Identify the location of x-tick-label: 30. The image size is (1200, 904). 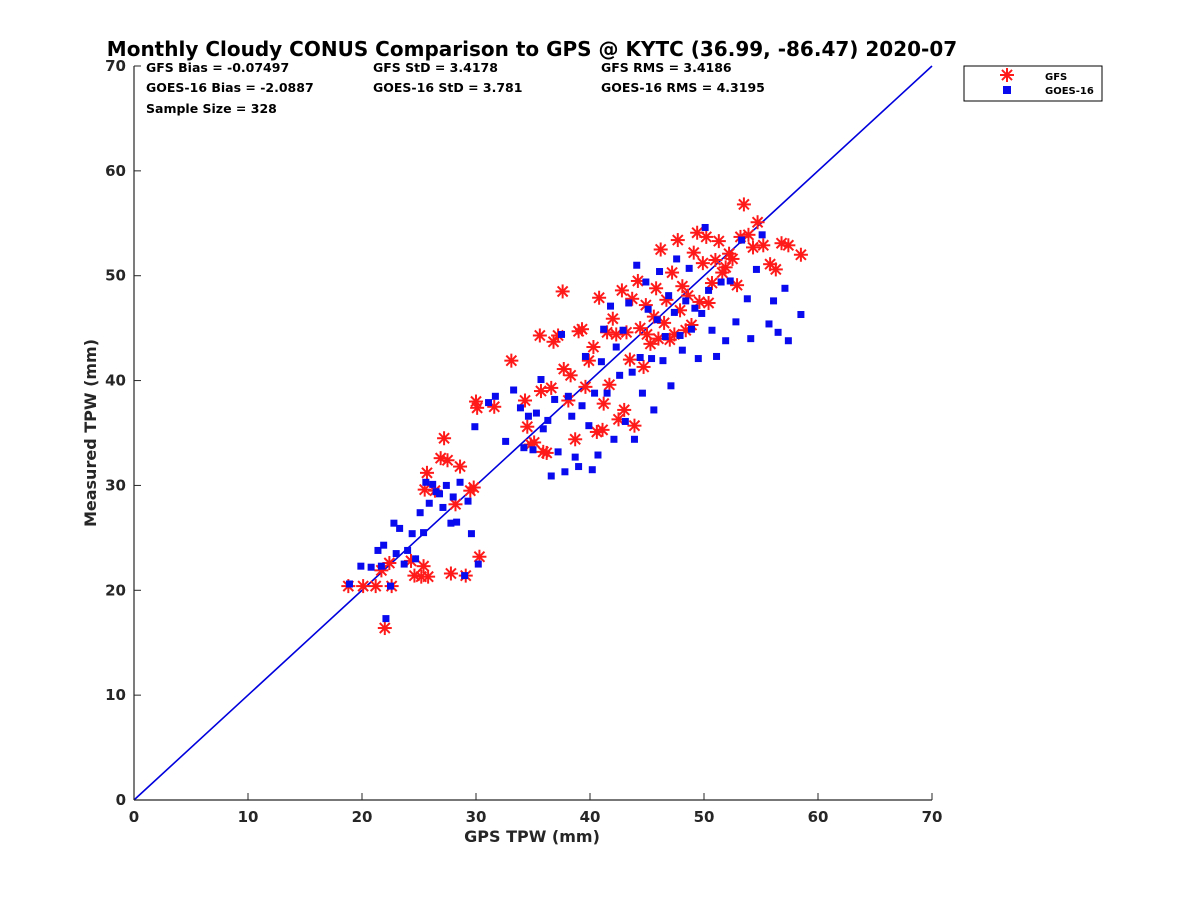
(476, 817).